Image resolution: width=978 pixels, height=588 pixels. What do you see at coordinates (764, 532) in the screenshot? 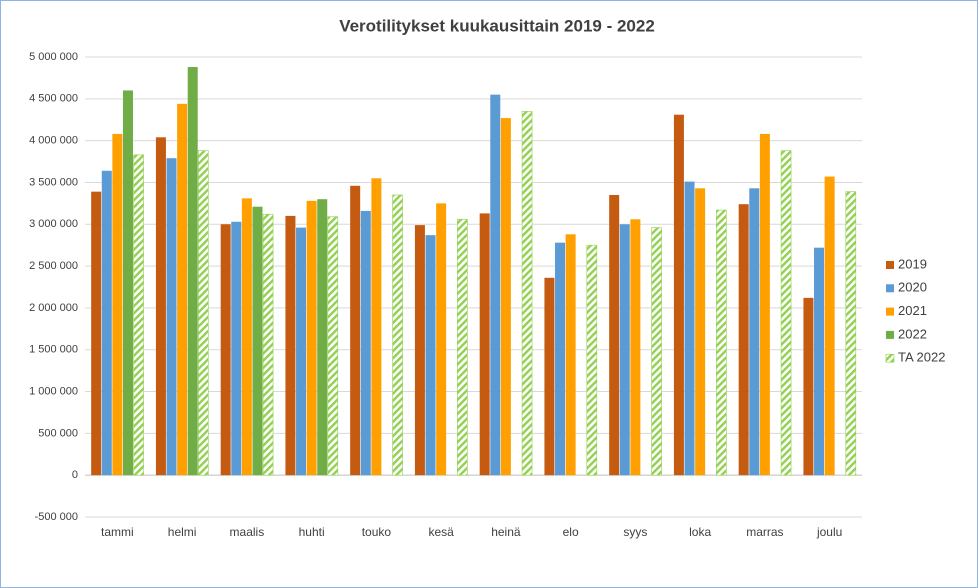
I see `x-tick-label: marras` at bounding box center [764, 532].